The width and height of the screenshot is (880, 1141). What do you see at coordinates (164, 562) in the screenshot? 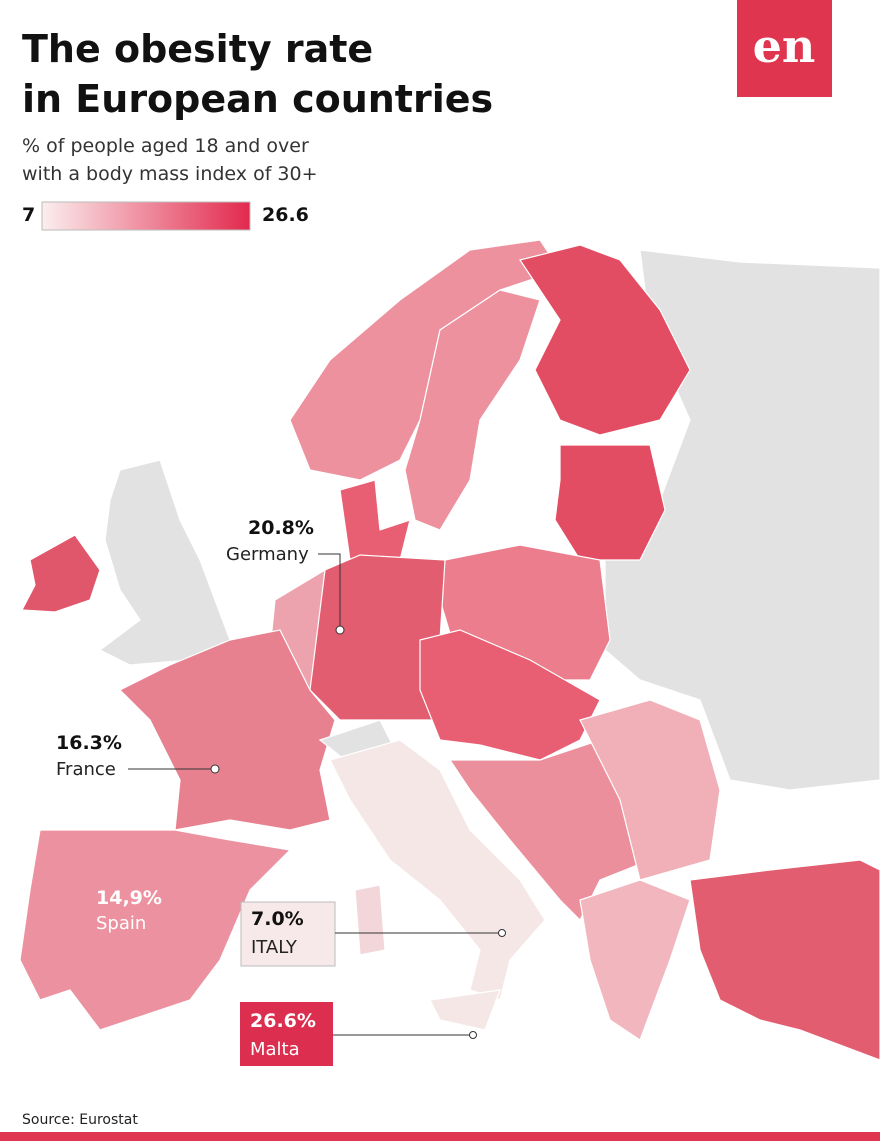
I see `united-kingdom` at bounding box center [164, 562].